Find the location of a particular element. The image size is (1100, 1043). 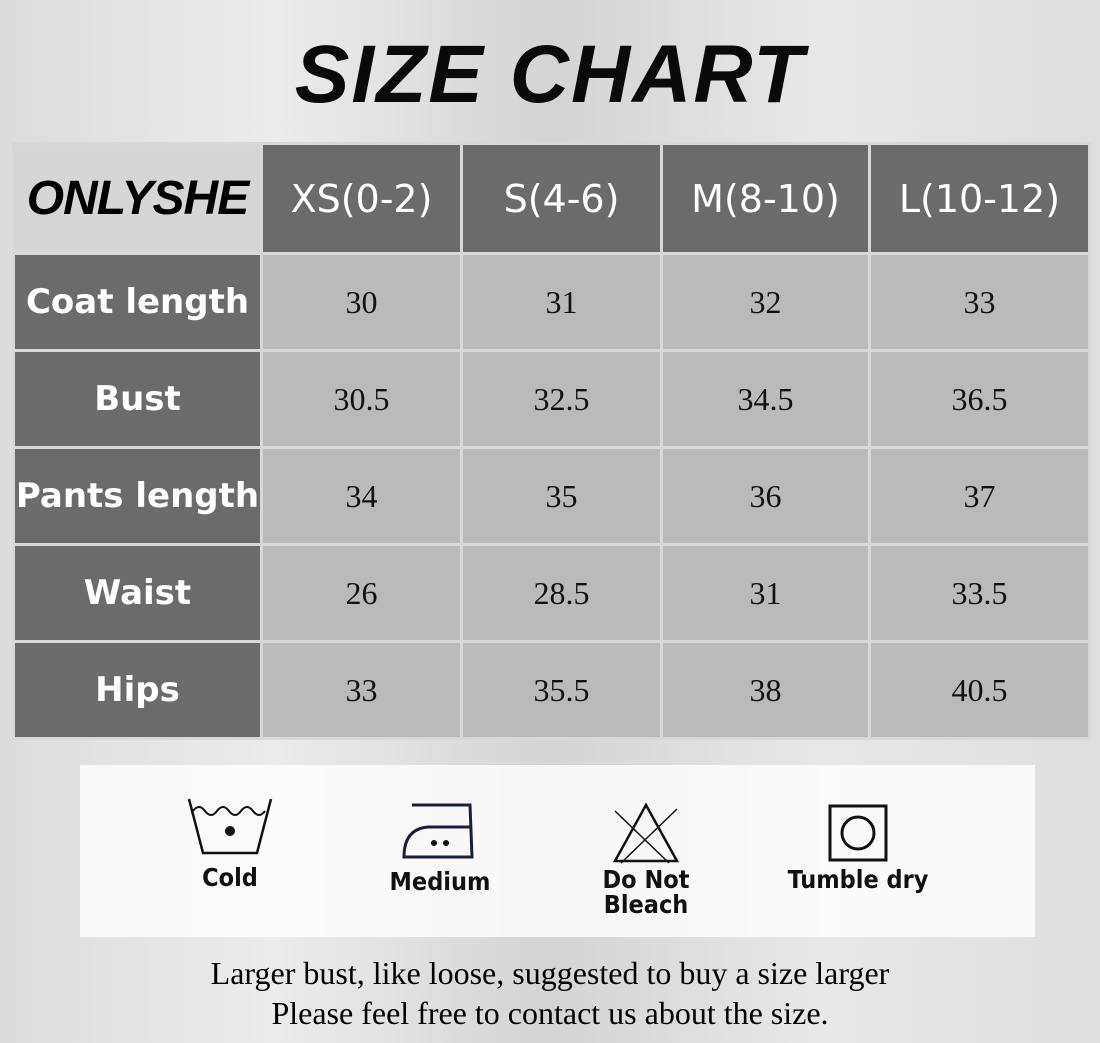

care-item: Cold is located at coordinates (230, 842).